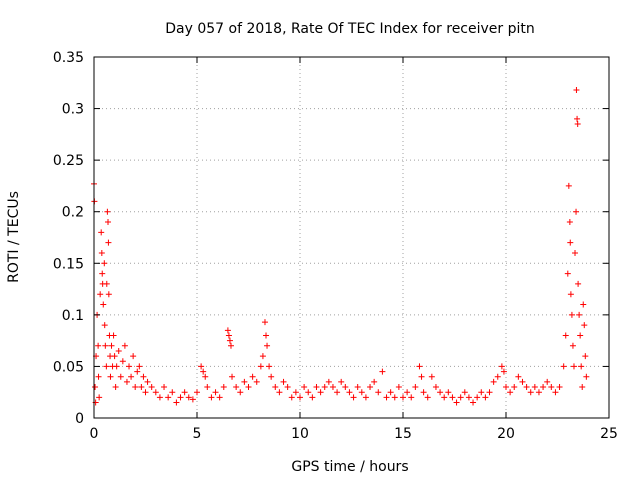  I want to click on y-tick-label: 0.3, so click(73, 110).